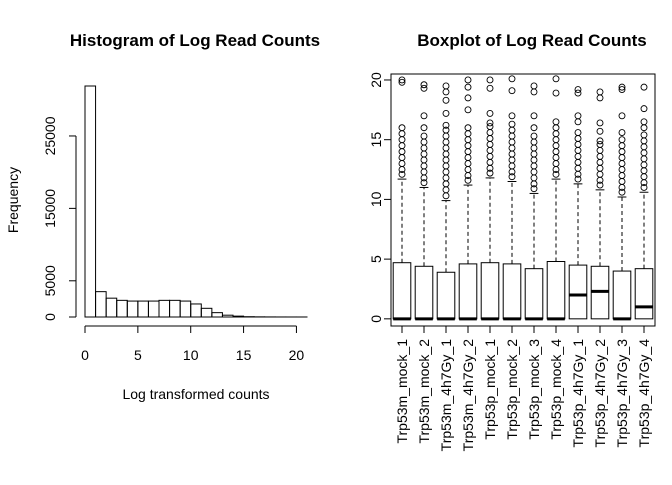 The width and height of the screenshot is (672, 485). What do you see at coordinates (446, 395) in the screenshot?
I see `boxplot-x-tick-label: Trp53m_4h7Gy_1` at bounding box center [446, 395].